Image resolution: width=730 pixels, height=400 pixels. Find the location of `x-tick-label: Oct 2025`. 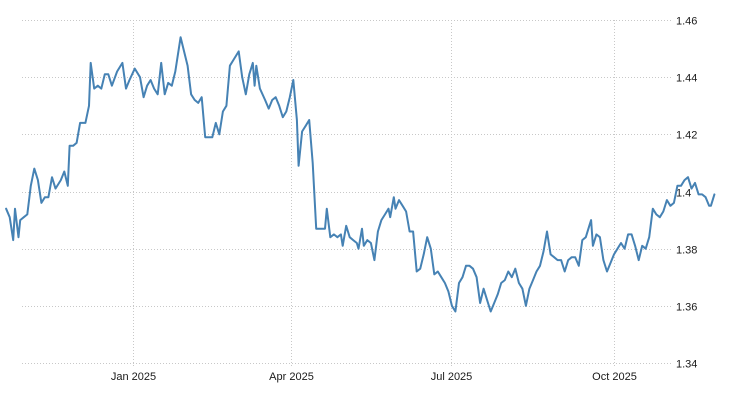

x-tick-label: Oct 2025 is located at coordinates (614, 377).